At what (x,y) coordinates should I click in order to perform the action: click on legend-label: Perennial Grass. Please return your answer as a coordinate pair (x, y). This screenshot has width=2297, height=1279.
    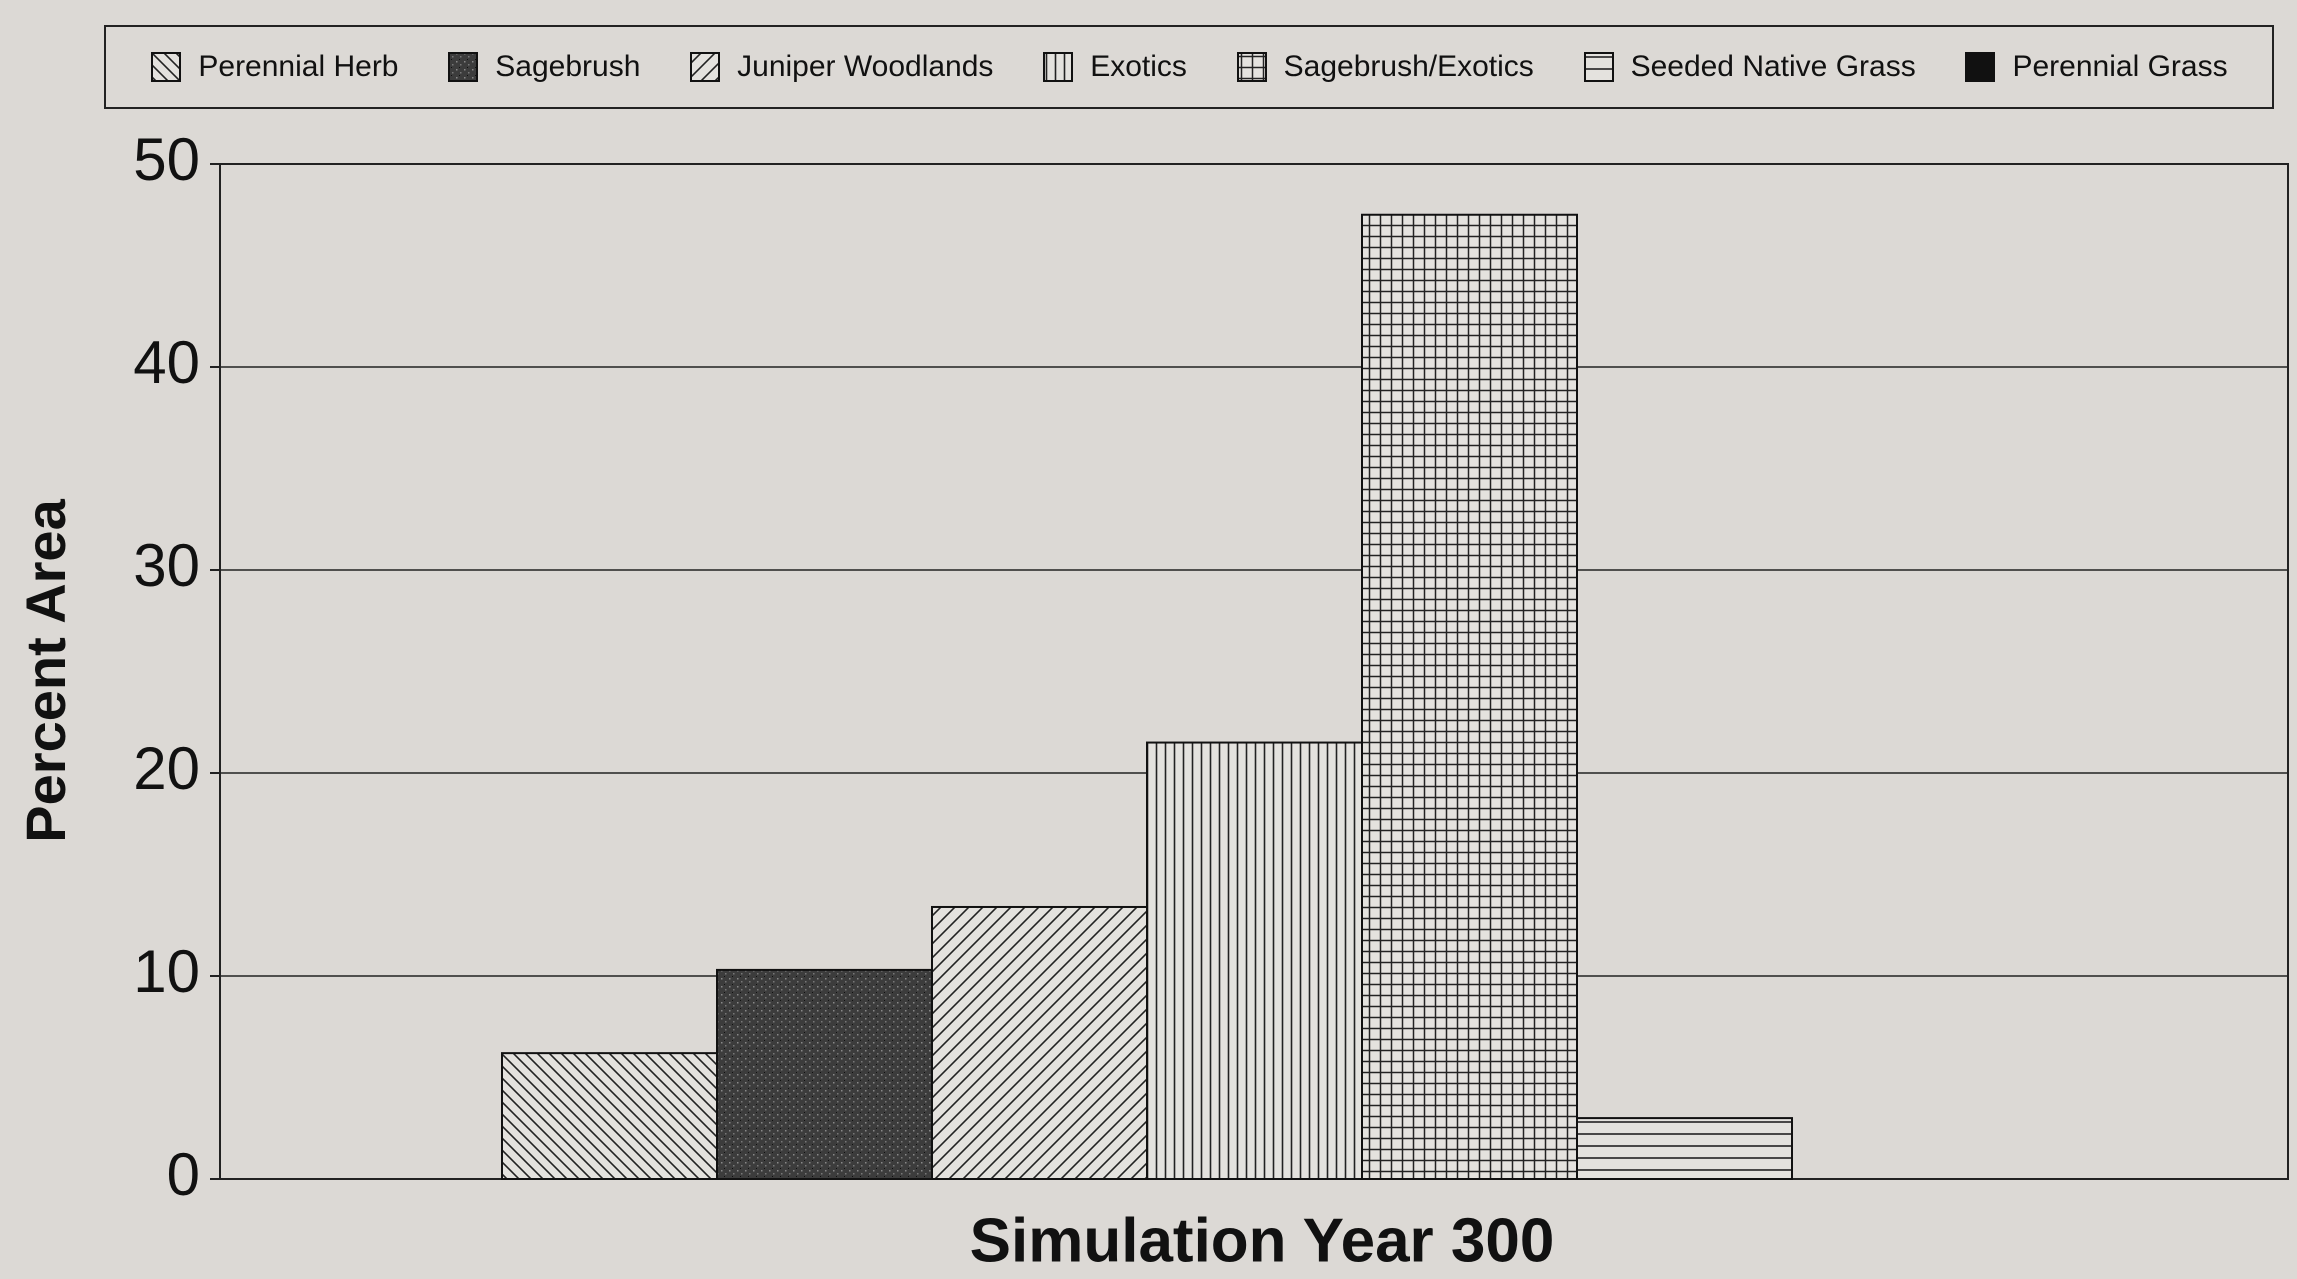
    Looking at the image, I should click on (2120, 66).